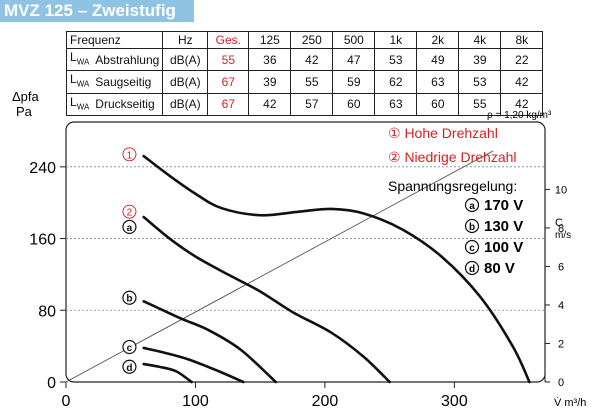  Describe the element at coordinates (561, 383) in the screenshot. I see `y2-tick-label: 0` at that location.